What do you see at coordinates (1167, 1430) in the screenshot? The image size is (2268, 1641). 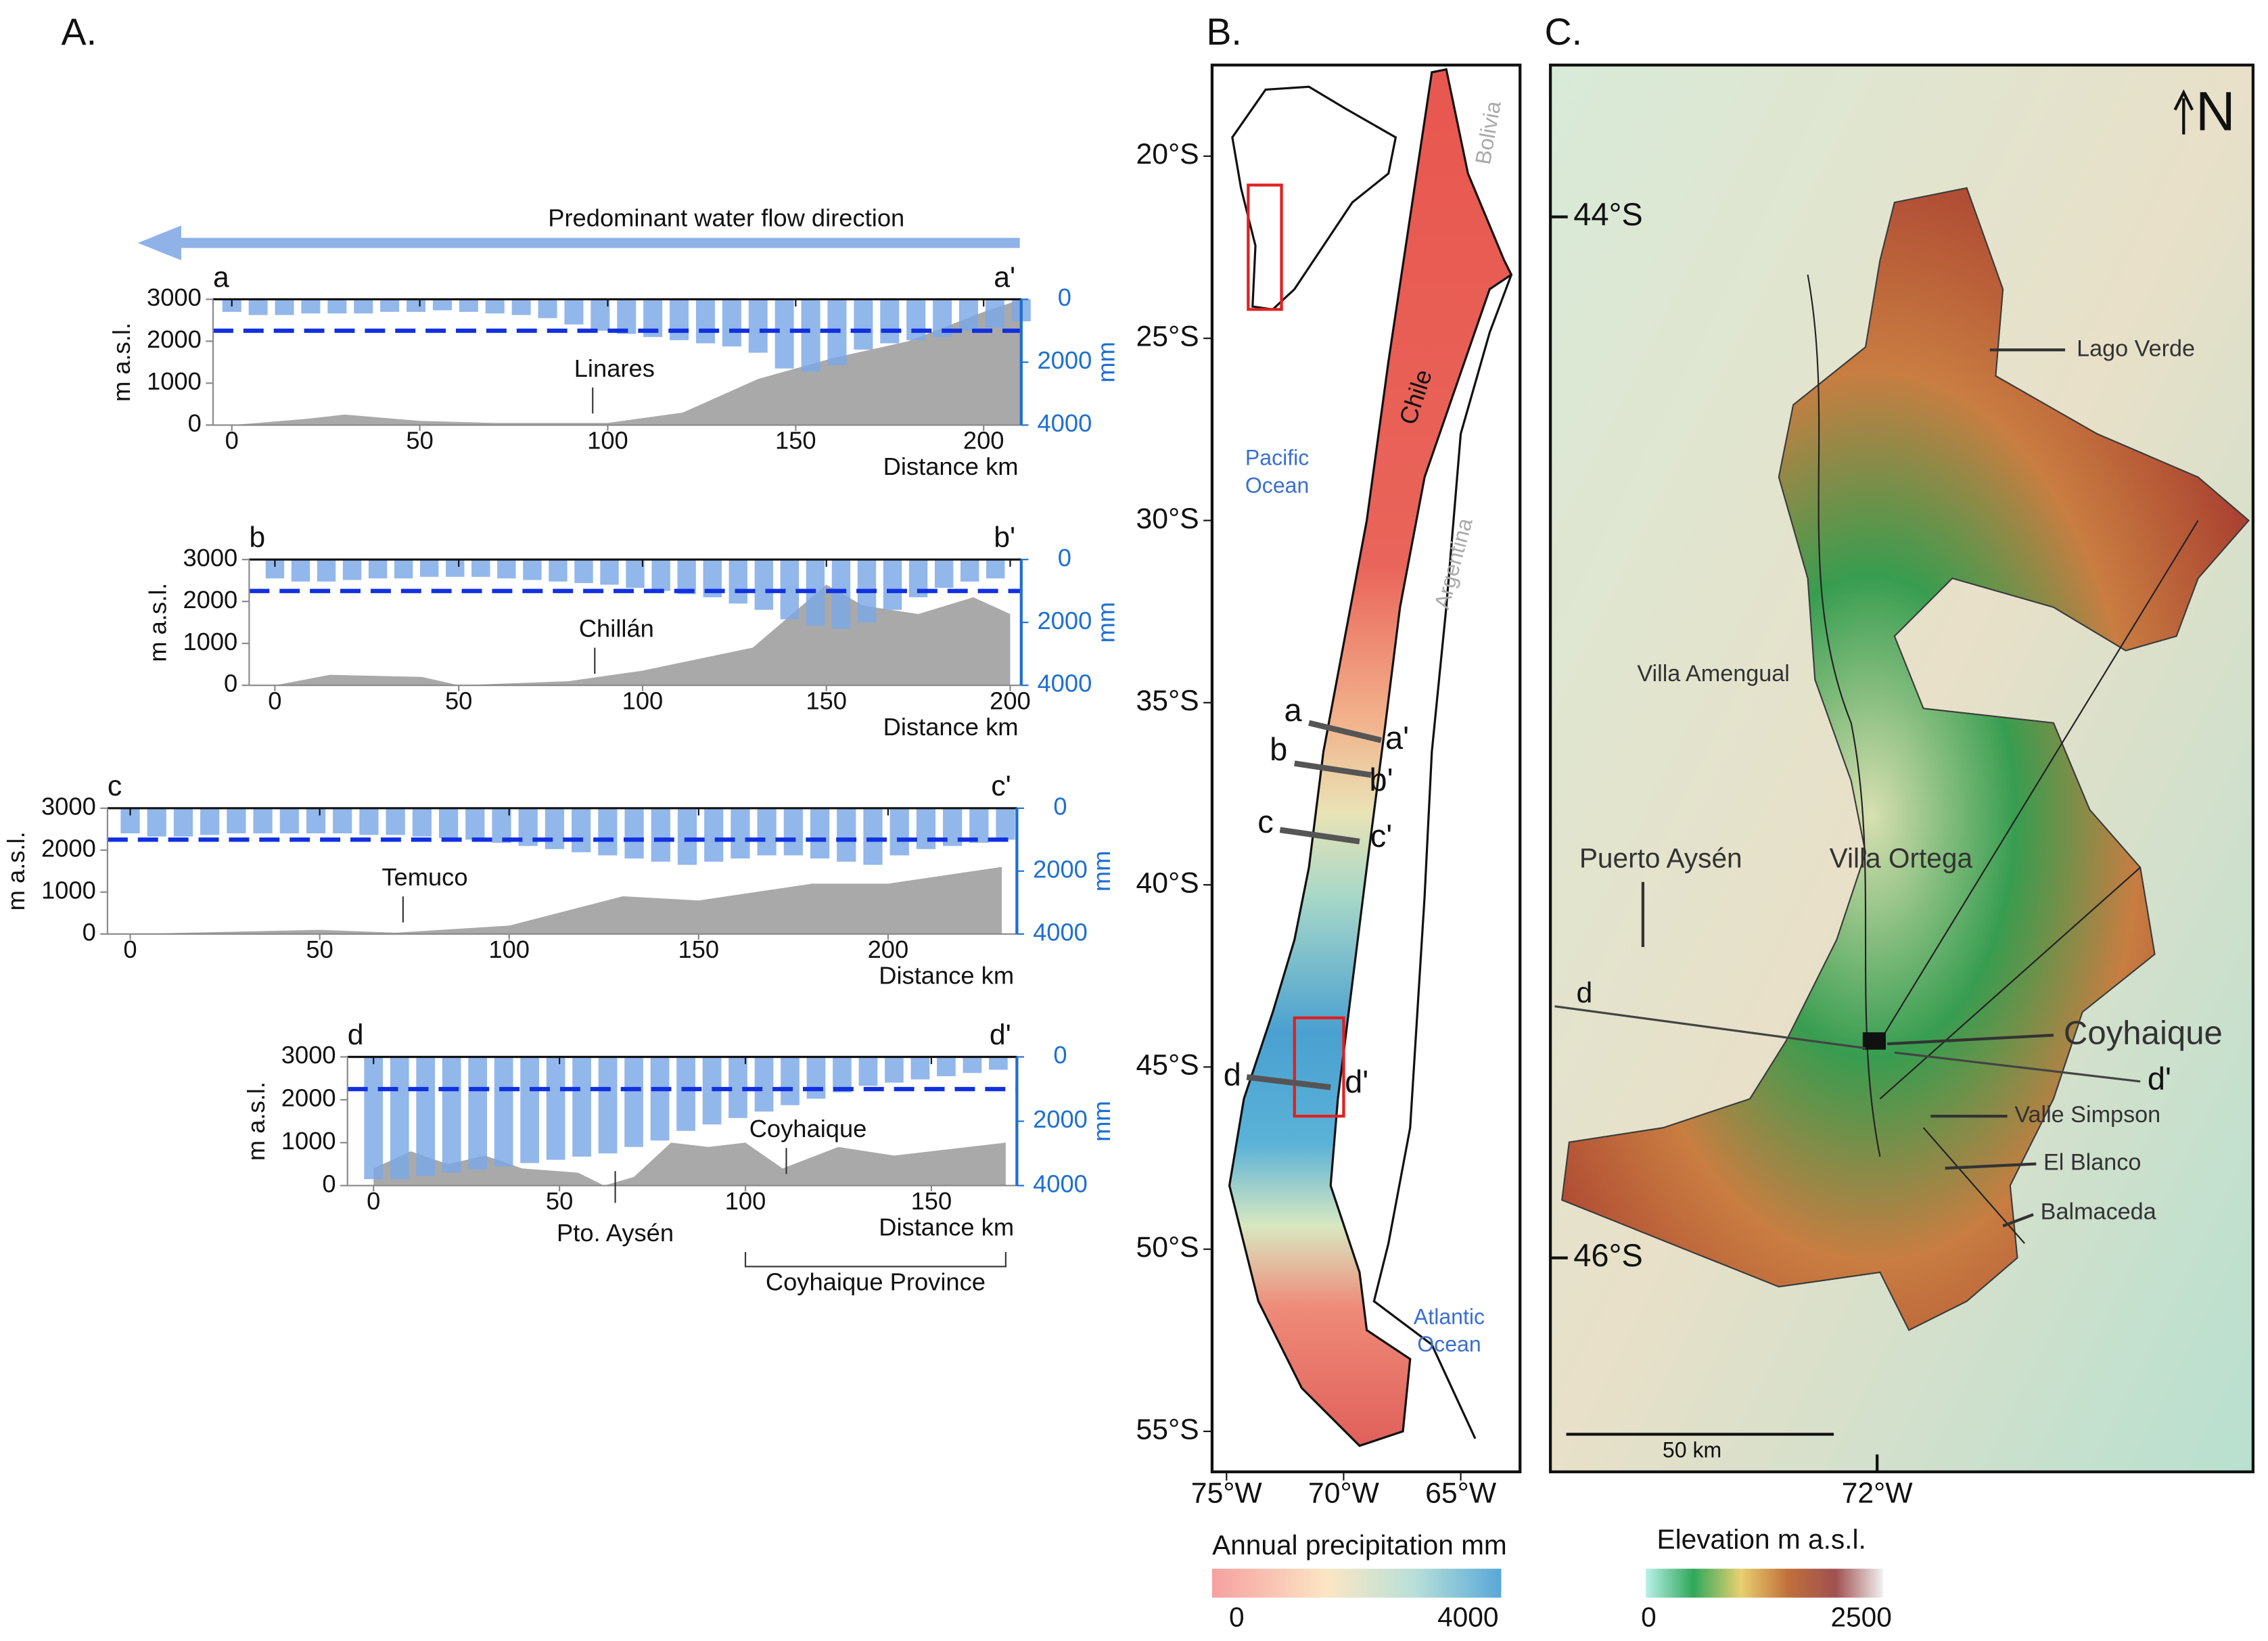 I see `lat-tick-label: 55°S` at bounding box center [1167, 1430].